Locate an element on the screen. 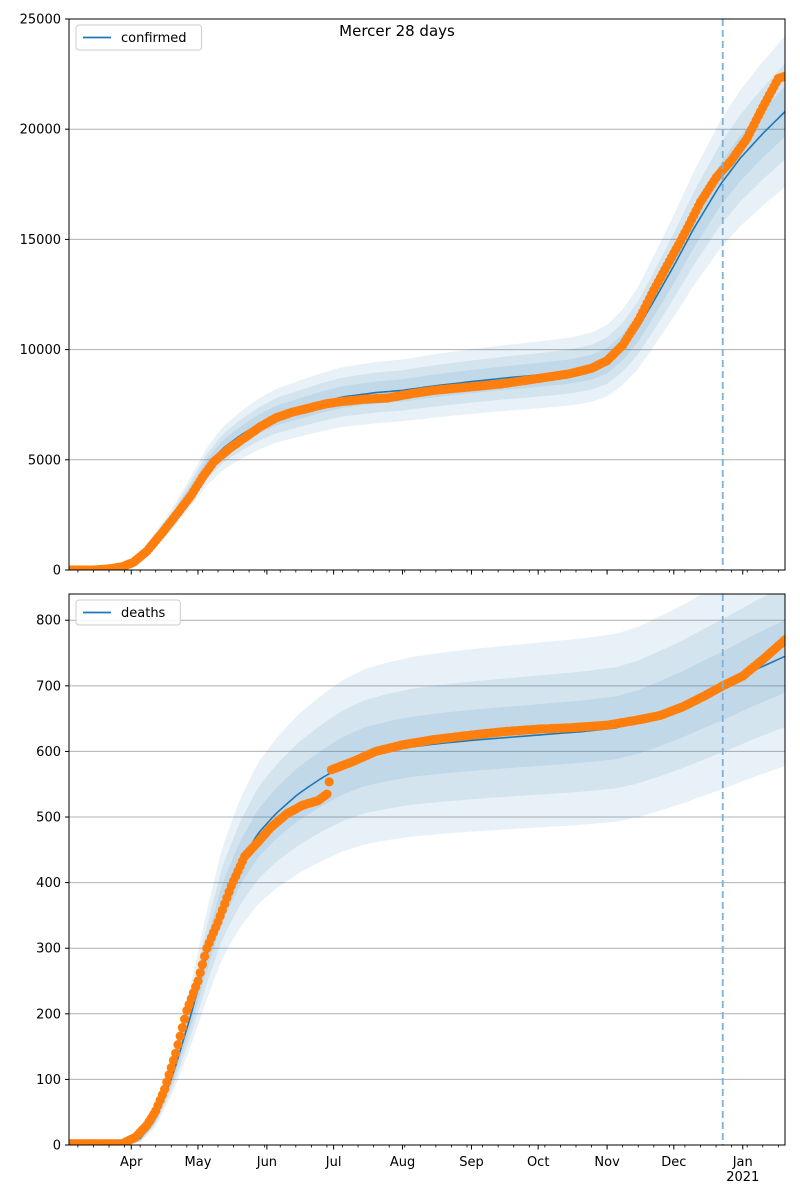  legend: confirmed is located at coordinates (139, 37).